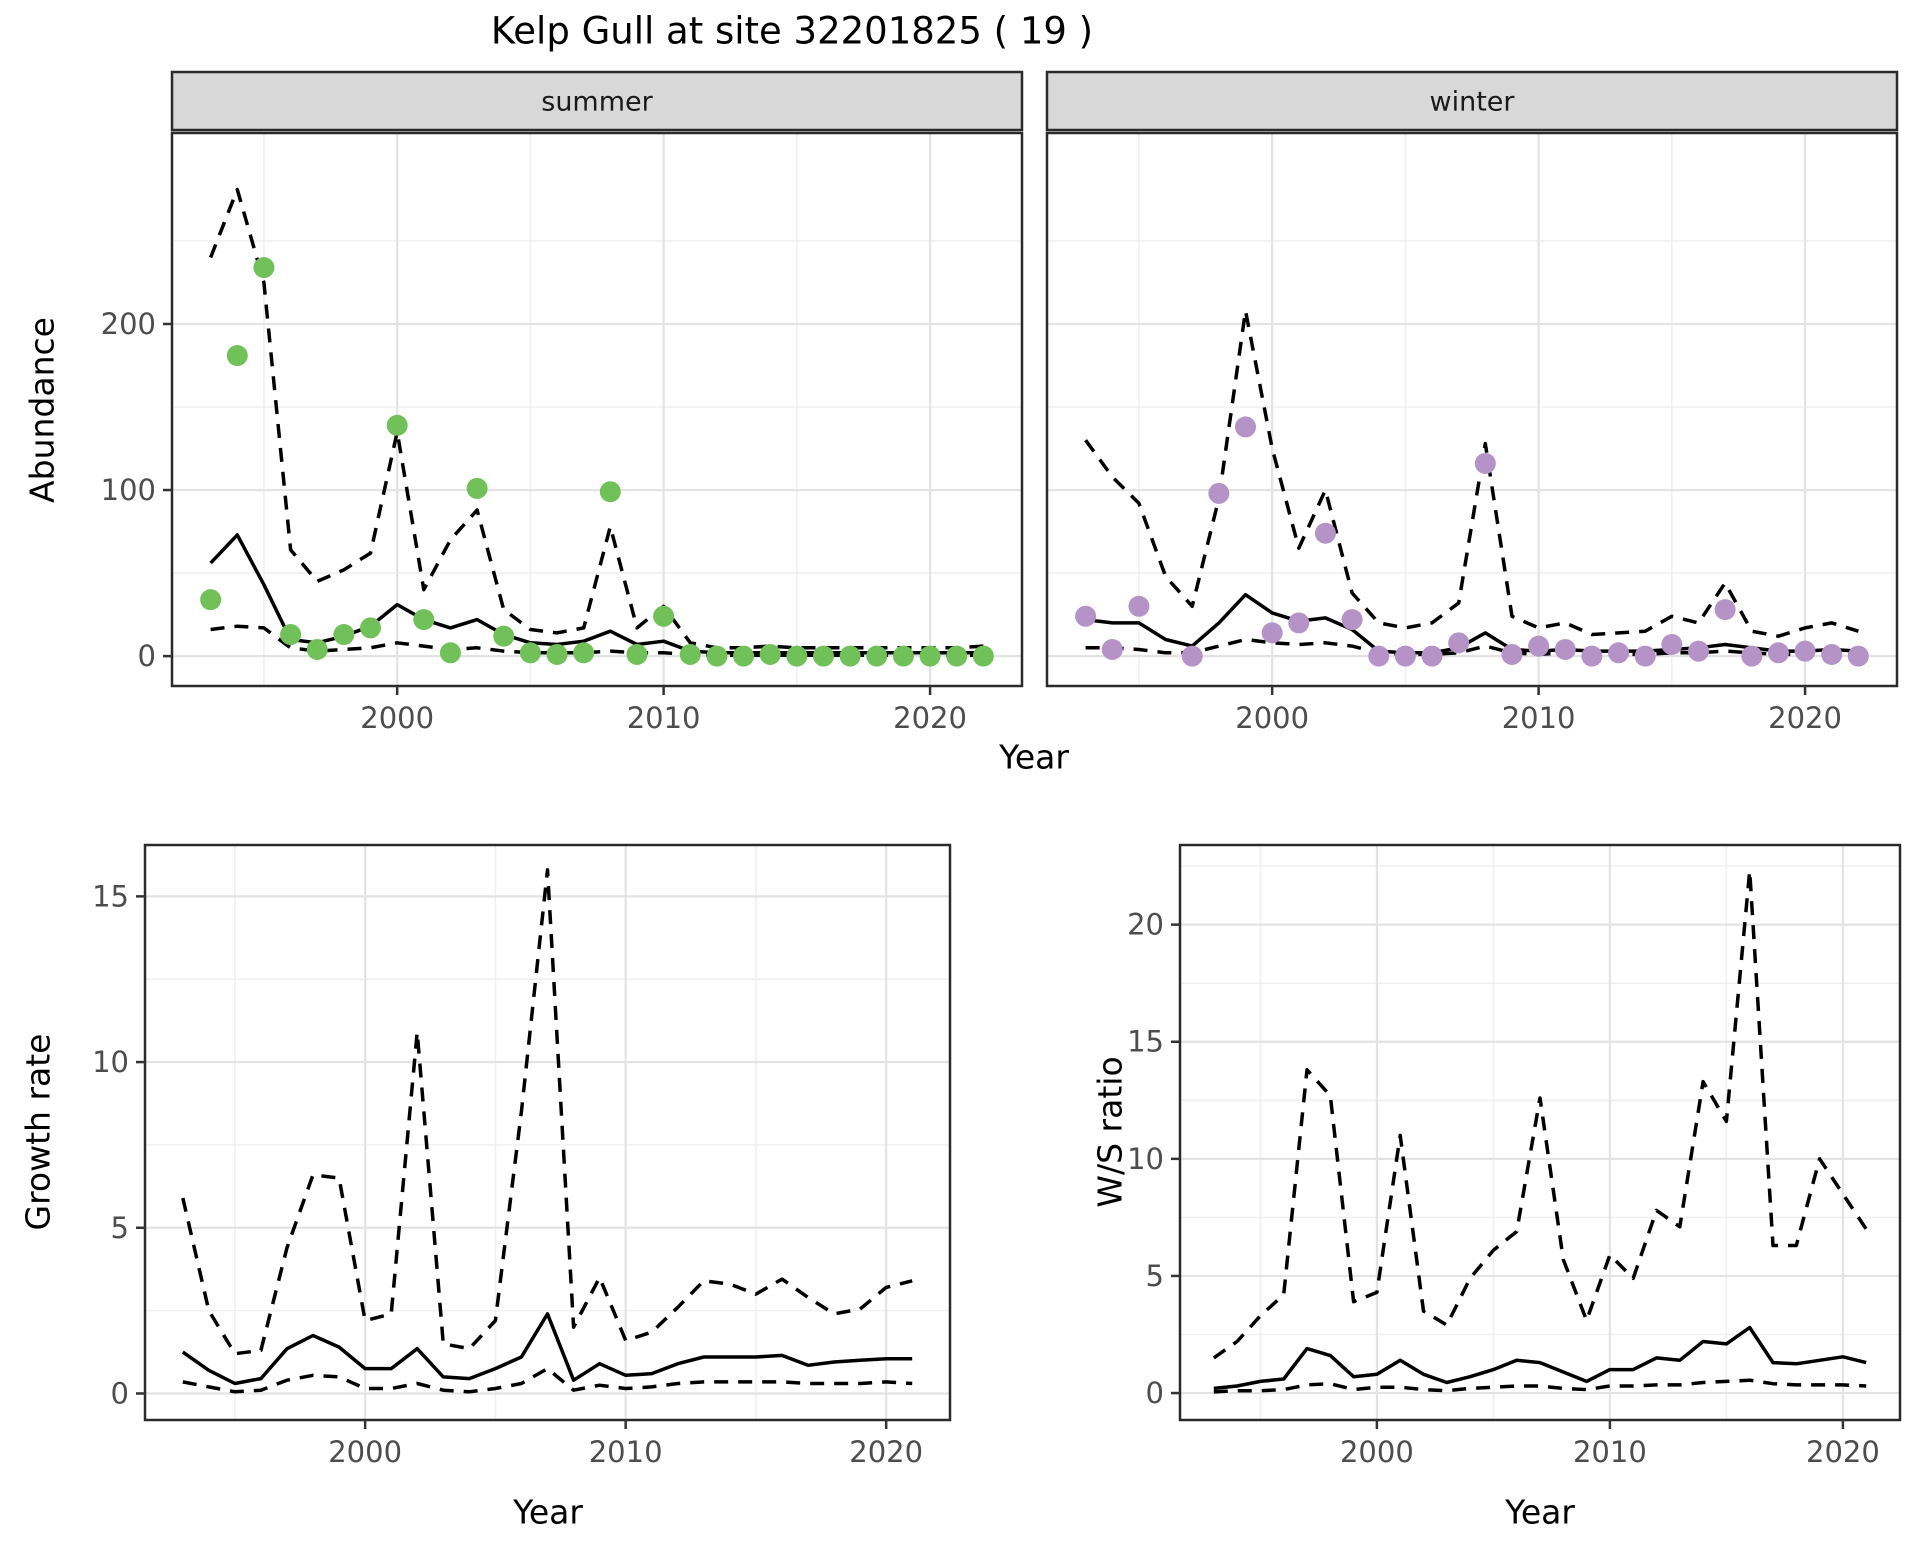 Image resolution: width=1920 pixels, height=1560 pixels. Describe the element at coordinates (1145, 925) in the screenshot. I see `y-tick-label: 20` at that location.